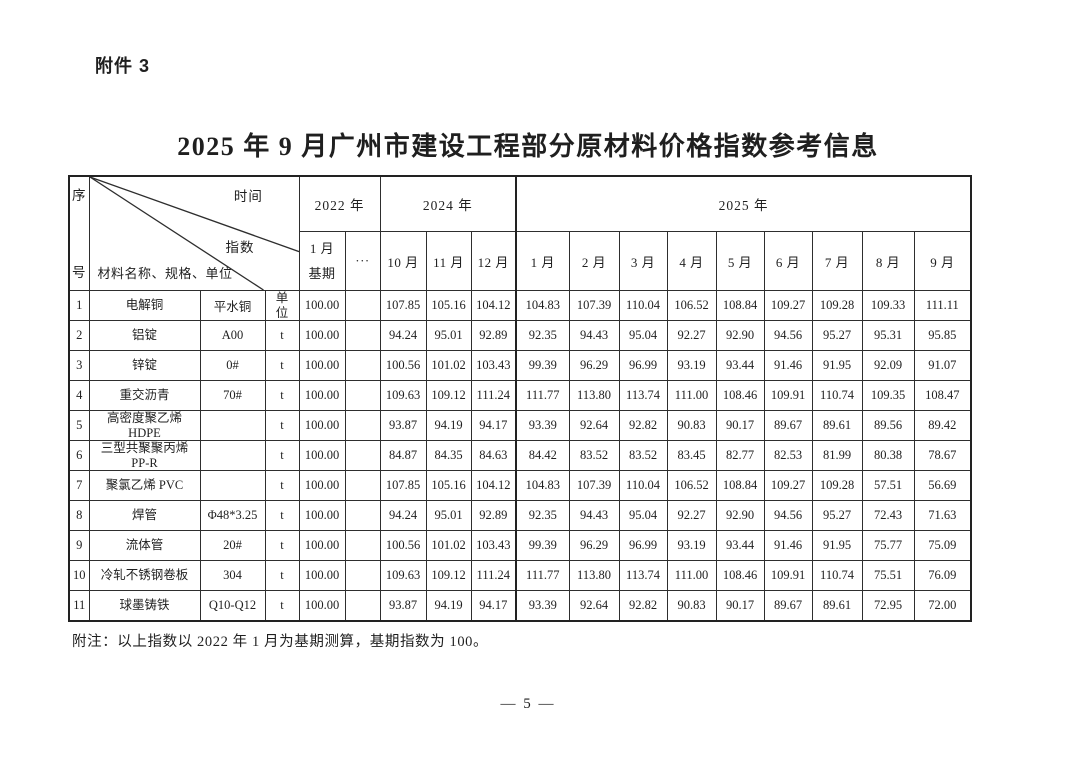  What do you see at coordinates (942, 485) in the screenshot?
I see `index-value-cell: 56.69` at bounding box center [942, 485].